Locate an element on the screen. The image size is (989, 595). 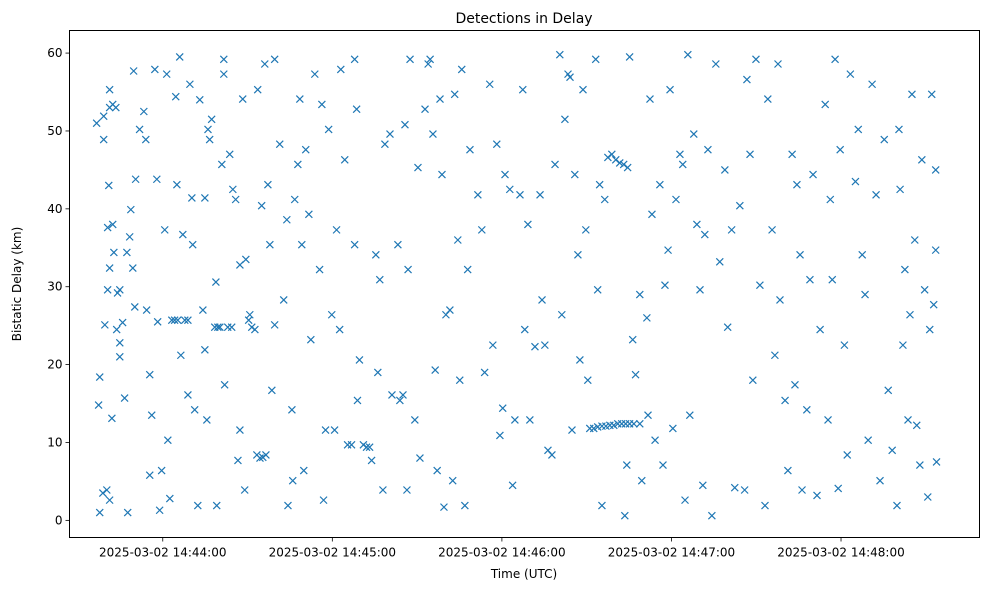
y-tick-label: 20 is located at coordinates (54, 365).